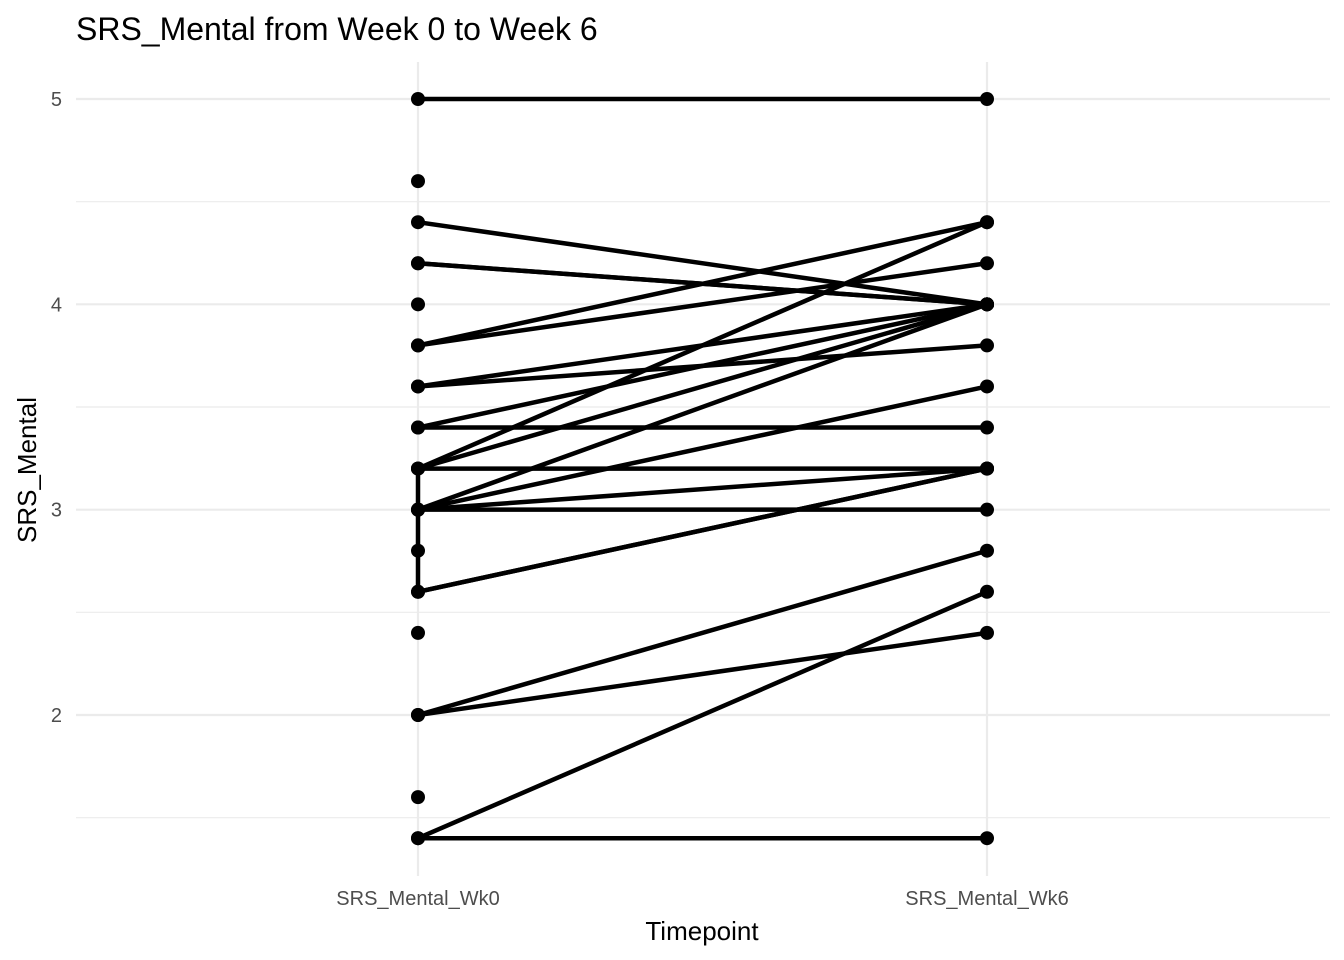  I want to click on x-tick-label: SRS_Mental_Wk6, so click(986, 899).